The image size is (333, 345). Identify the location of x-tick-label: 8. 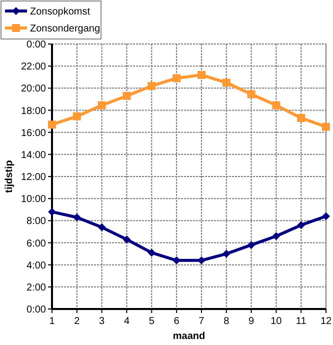
(227, 321).